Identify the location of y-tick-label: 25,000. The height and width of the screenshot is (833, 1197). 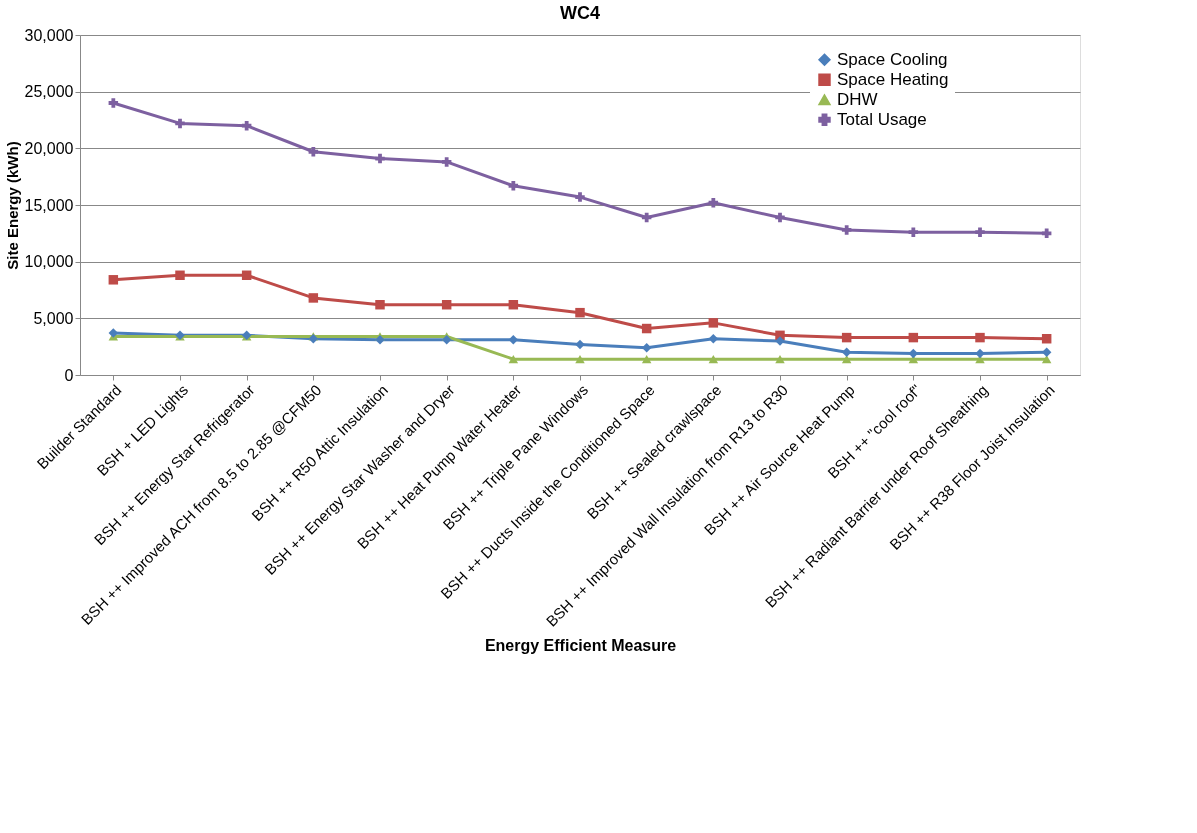
(49, 92).